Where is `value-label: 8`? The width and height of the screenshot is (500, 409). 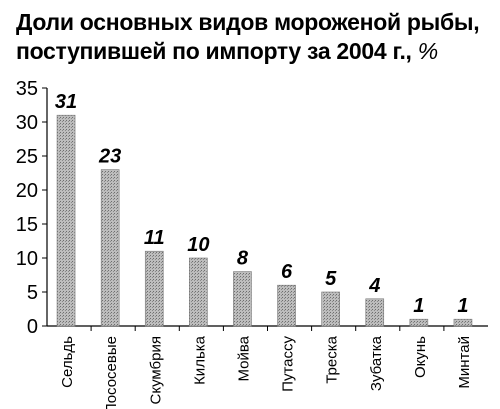
value-label: 8 is located at coordinates (243, 259).